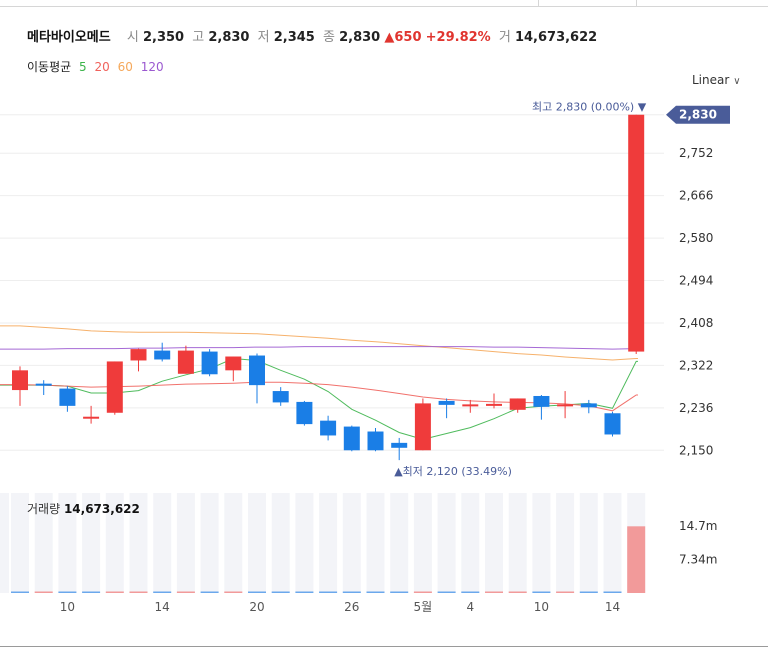 This screenshot has height=651, width=768. Describe the element at coordinates (384, 6) in the screenshot. I see `top-border` at that location.